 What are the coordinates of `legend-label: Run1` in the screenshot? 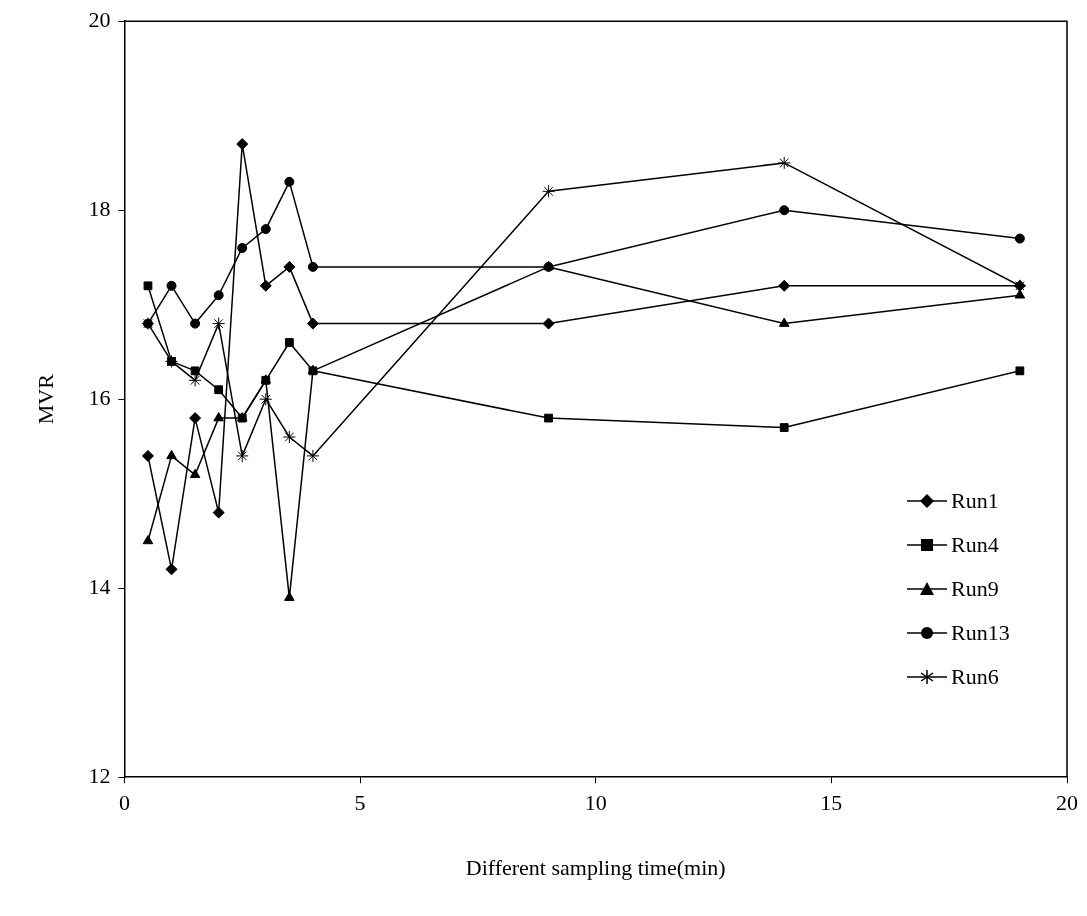 It's located at (975, 501).